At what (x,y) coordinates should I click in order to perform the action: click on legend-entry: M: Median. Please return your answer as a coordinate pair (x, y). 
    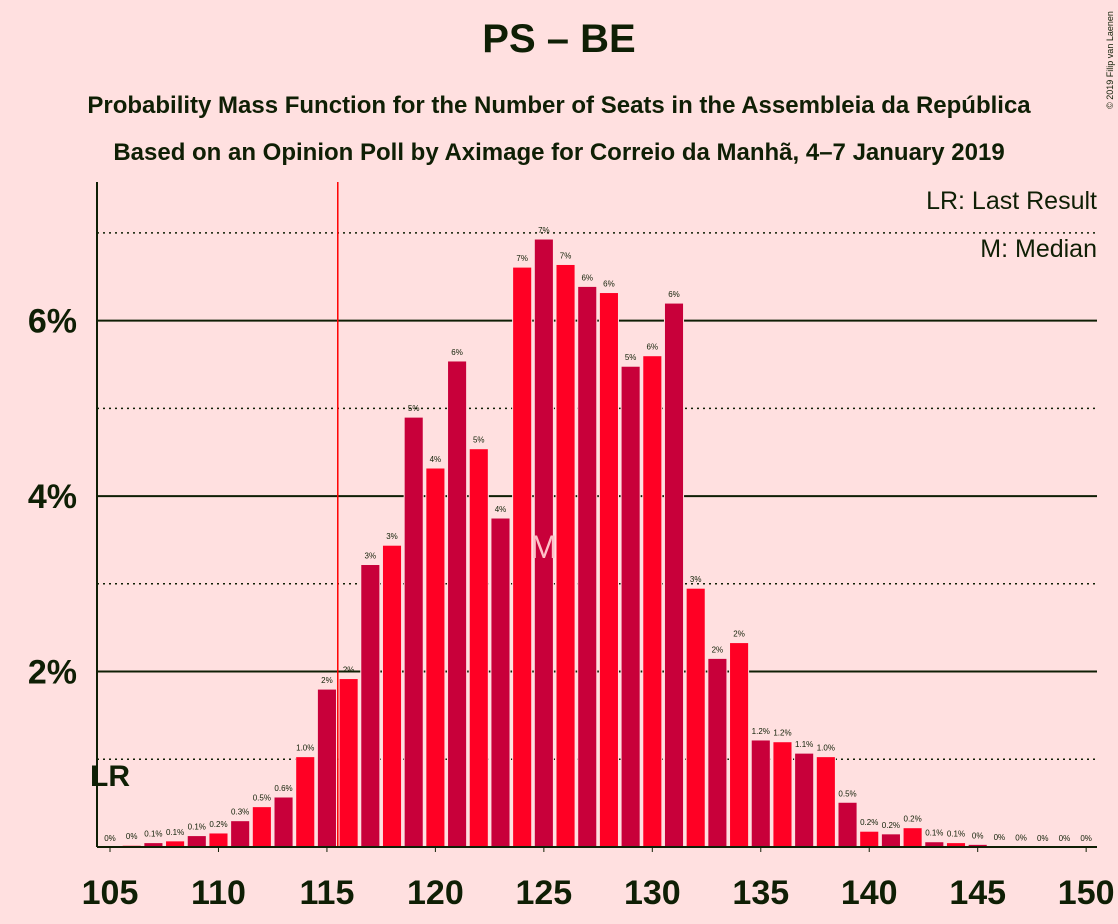
    Looking at the image, I should click on (1038, 249).